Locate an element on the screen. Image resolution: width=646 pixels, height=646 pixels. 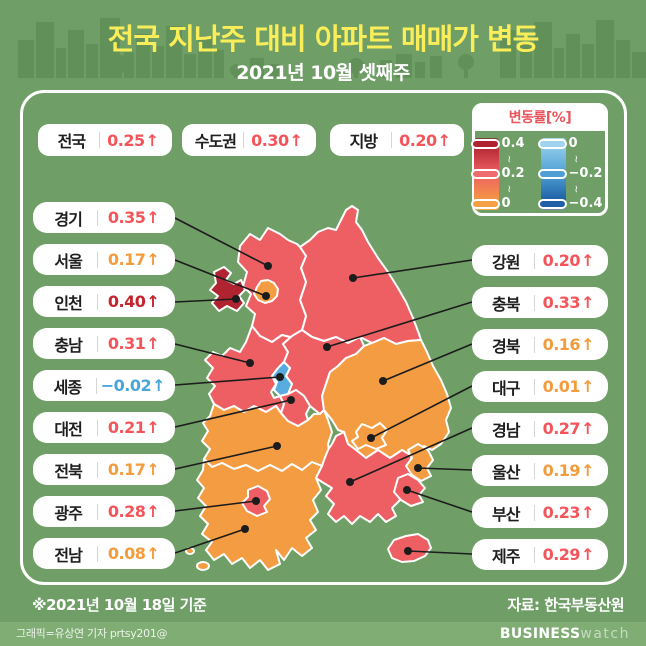
region-value: 0.08↑ is located at coordinates (133, 553).